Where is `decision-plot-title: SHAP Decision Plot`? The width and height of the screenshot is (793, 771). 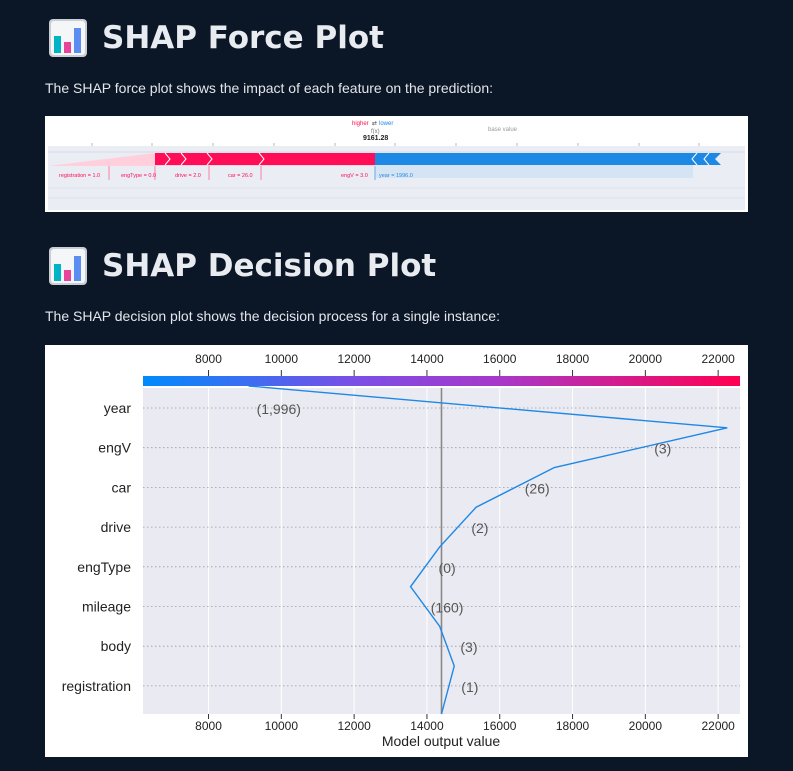
decision-plot-title: SHAP Decision Plot is located at coordinates (242, 266).